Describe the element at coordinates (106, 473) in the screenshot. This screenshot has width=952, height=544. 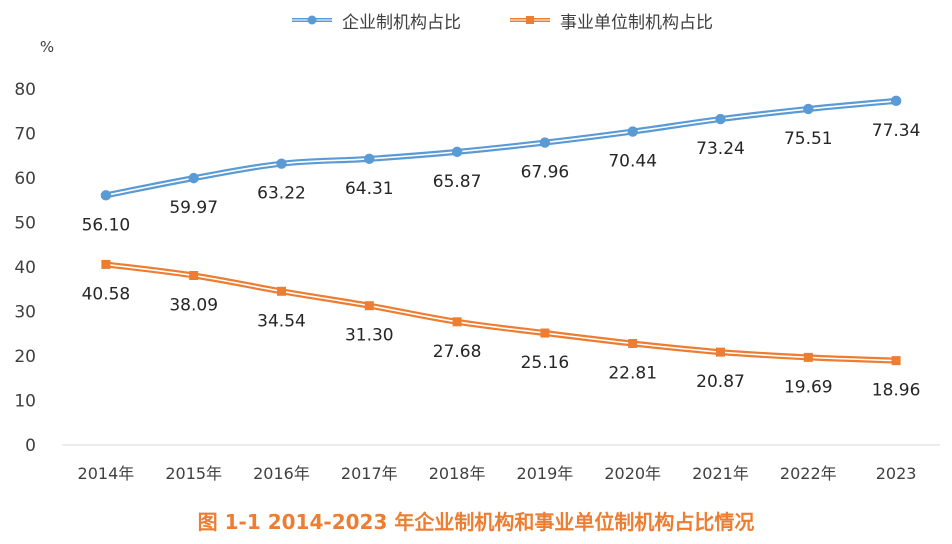
I see `x-tick-label: 2014年` at that location.